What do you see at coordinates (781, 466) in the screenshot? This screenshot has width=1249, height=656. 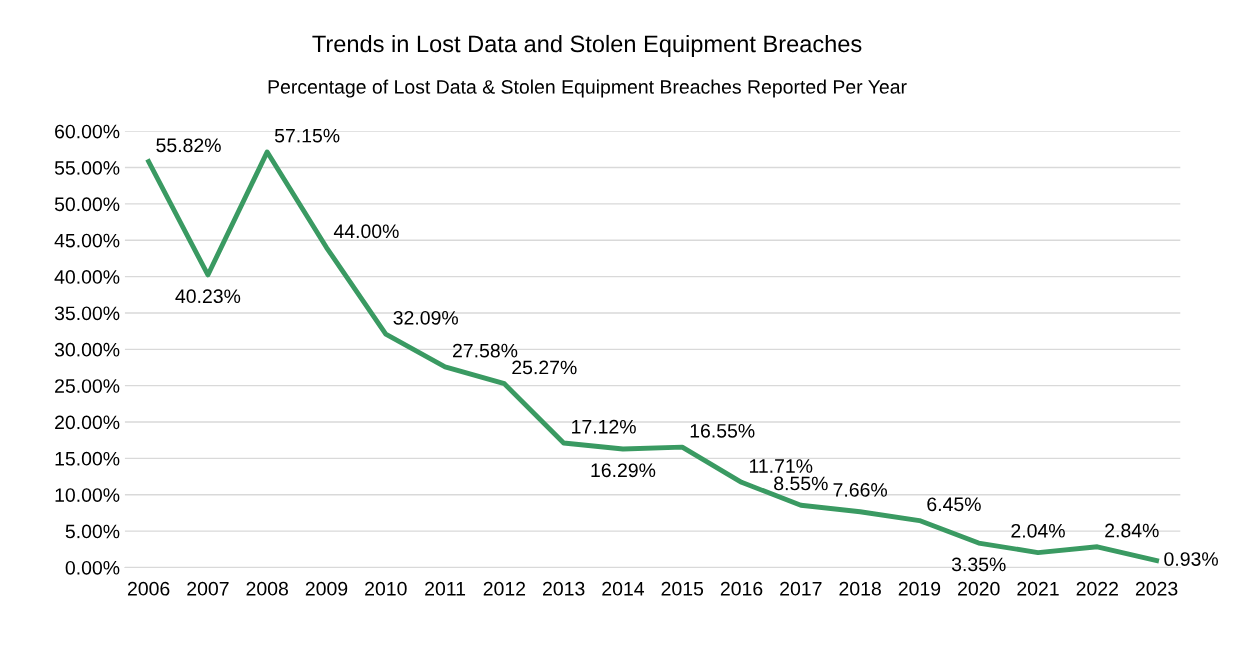 I see `data-label: 11.71%` at bounding box center [781, 466].